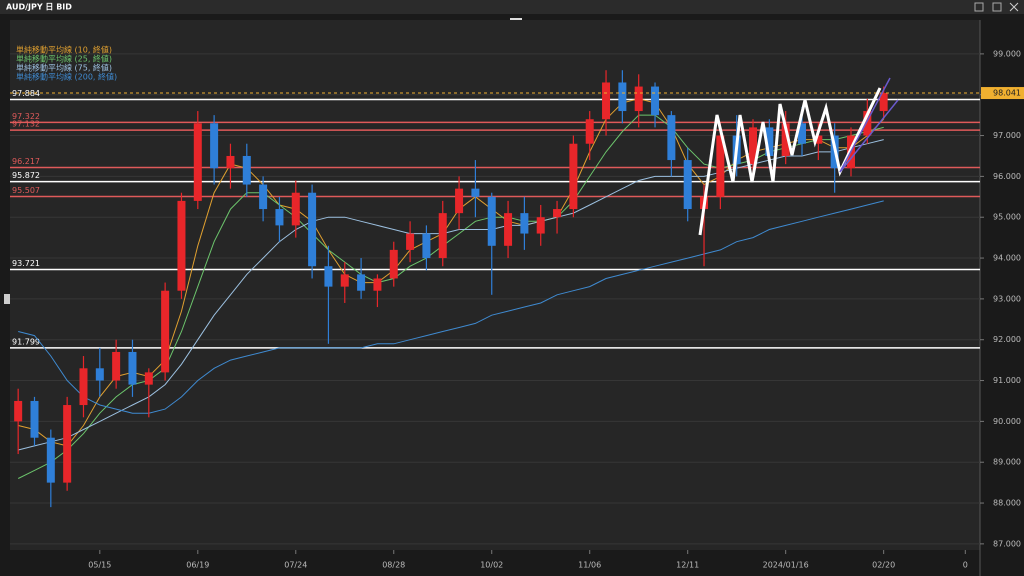 This screenshot has width=1024, height=576. I want to click on help-button, so click(979, 7).